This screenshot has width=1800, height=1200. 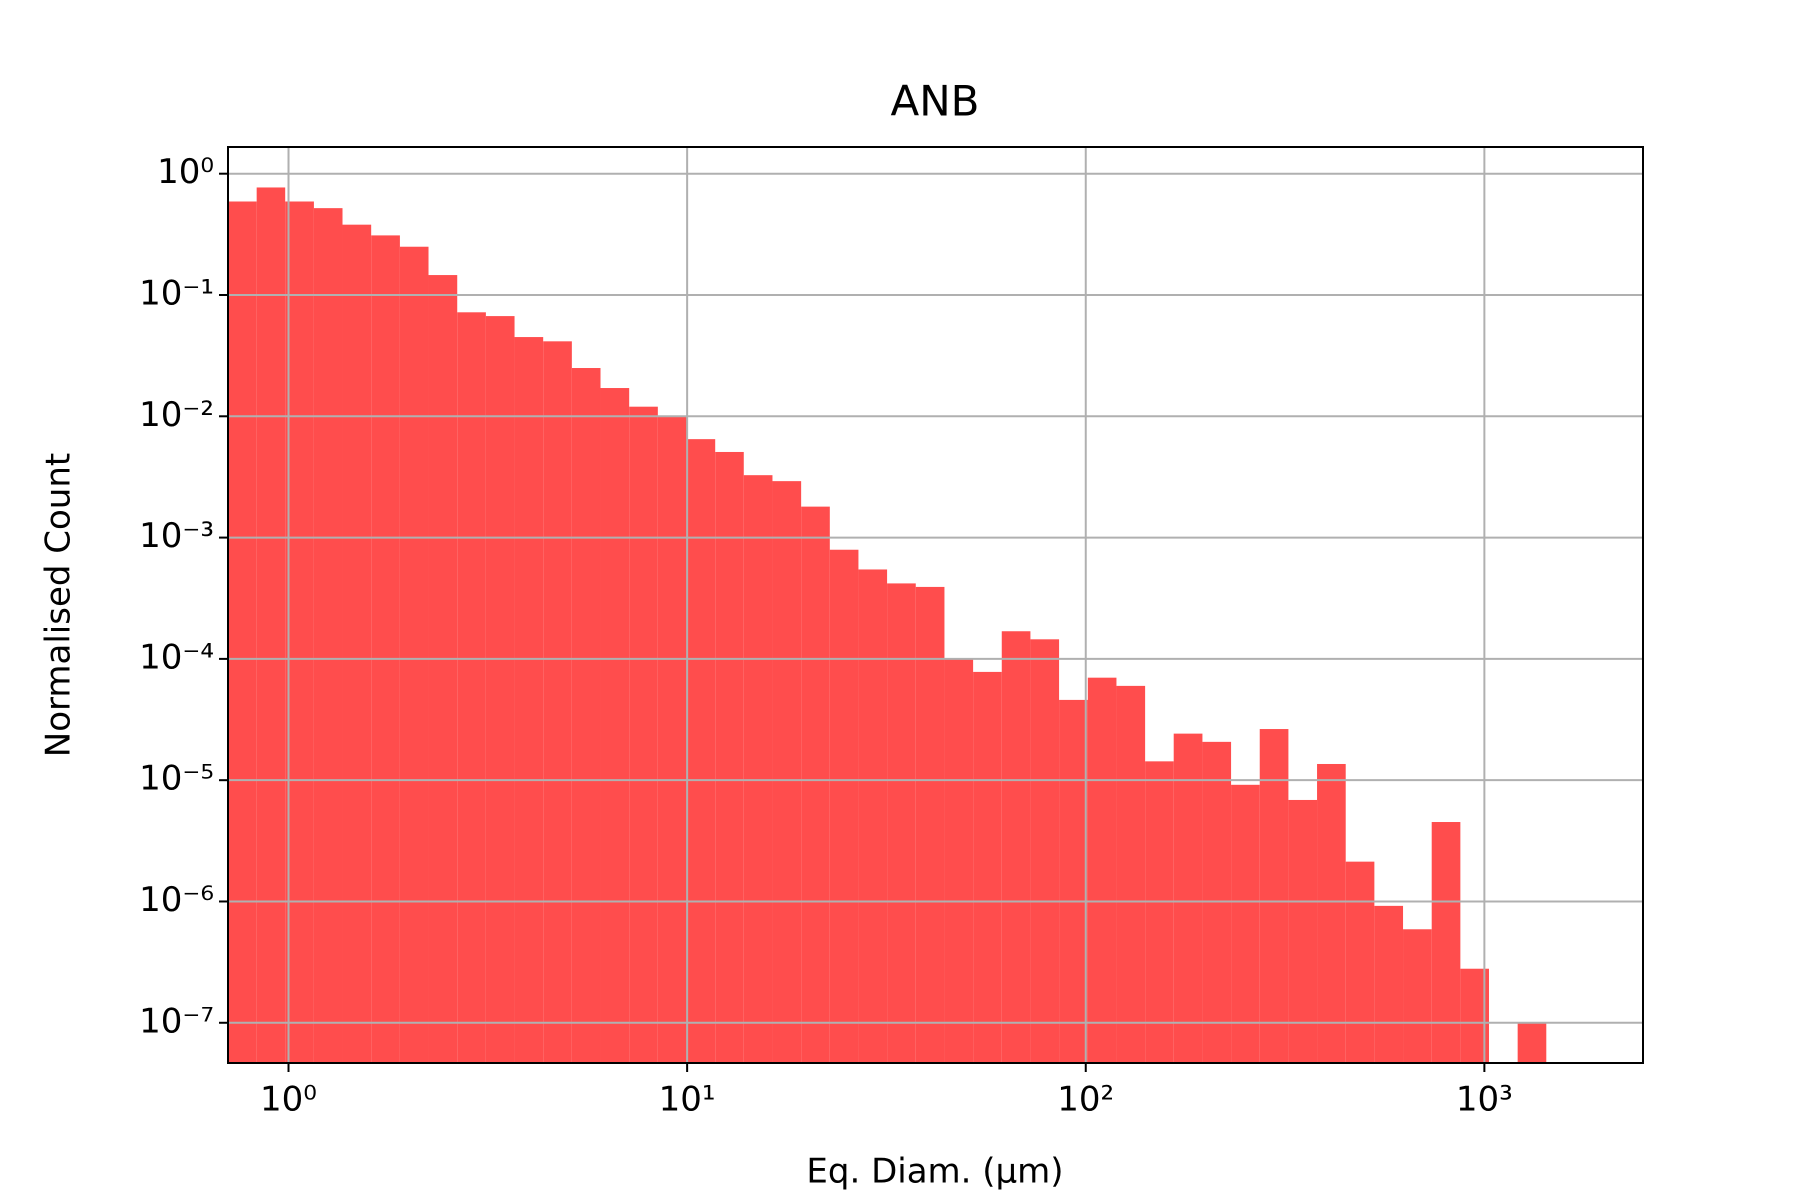 I want to click on y-tick-label: 10⁻⁵, so click(x=176, y=779).